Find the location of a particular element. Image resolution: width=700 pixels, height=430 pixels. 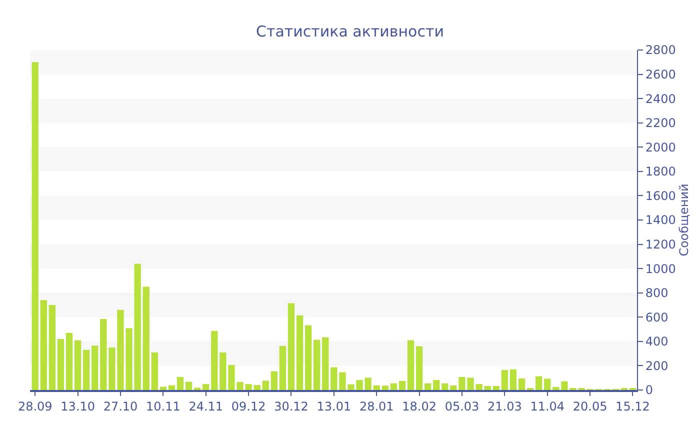

x-tick-label: 21.03 is located at coordinates (504, 406).